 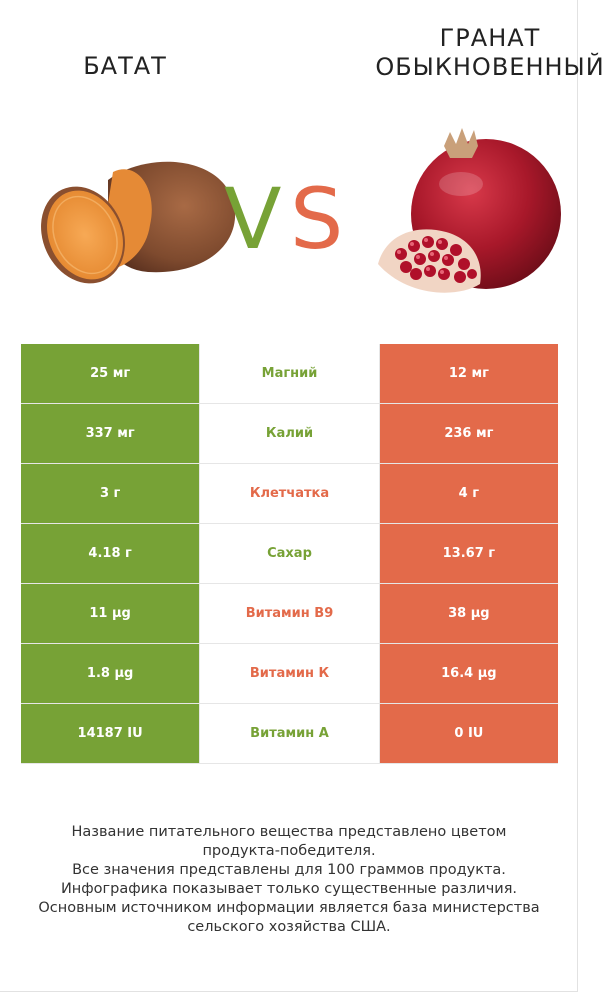 I want to click on right-food-title-line1: гранат, so click(x=490, y=38).